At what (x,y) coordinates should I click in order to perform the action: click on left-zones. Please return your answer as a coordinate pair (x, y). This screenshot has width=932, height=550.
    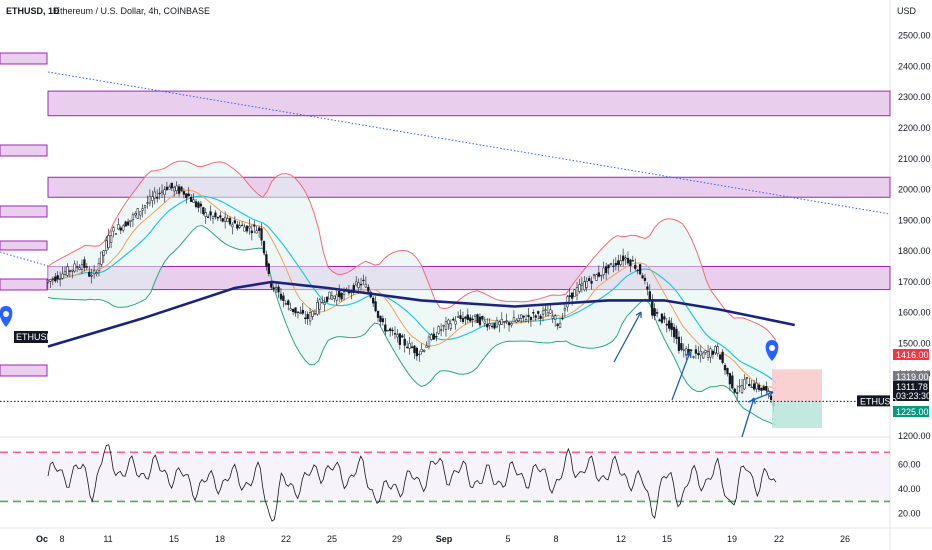
    Looking at the image, I should click on (24, 214).